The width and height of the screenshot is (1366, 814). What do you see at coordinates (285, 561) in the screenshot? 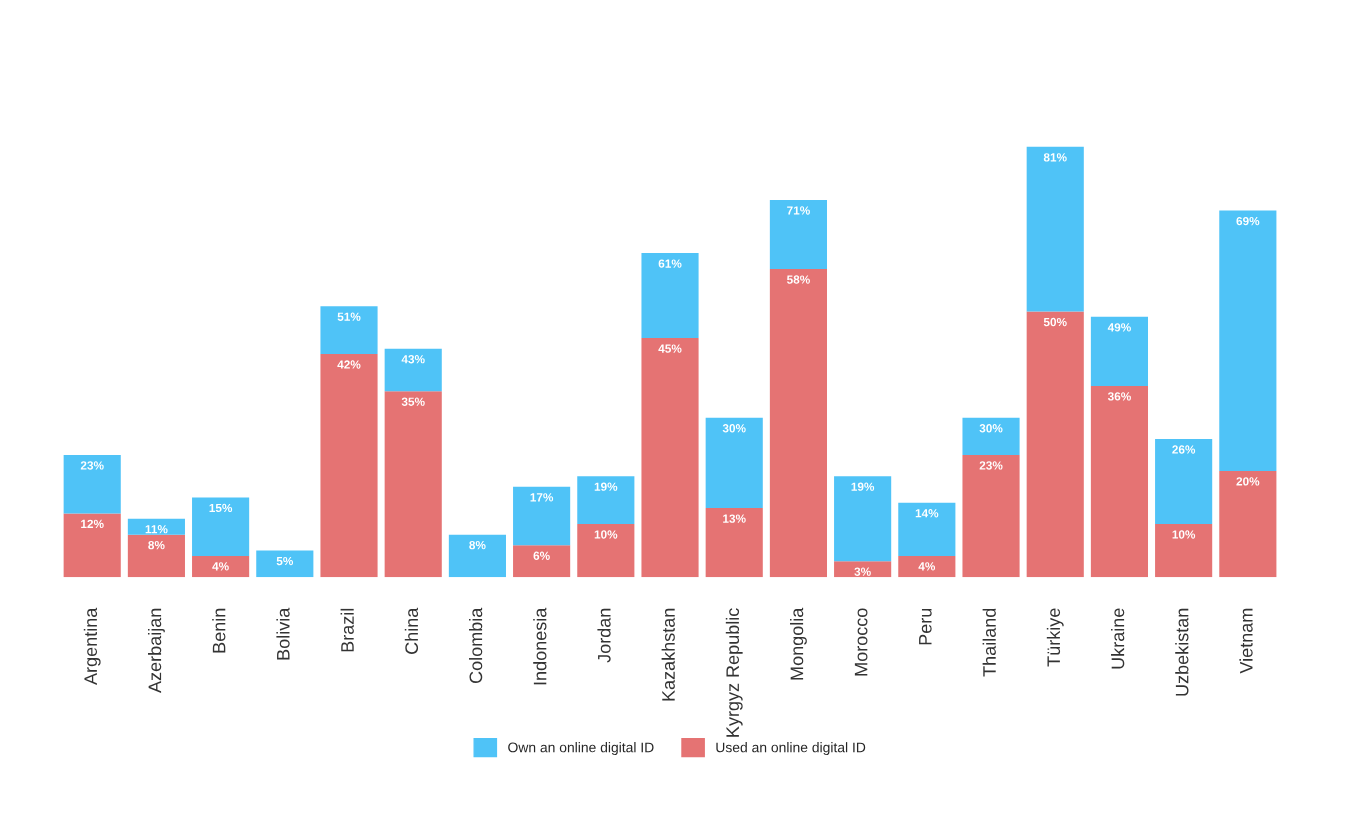
I see `total-label: 5%` at bounding box center [285, 561].